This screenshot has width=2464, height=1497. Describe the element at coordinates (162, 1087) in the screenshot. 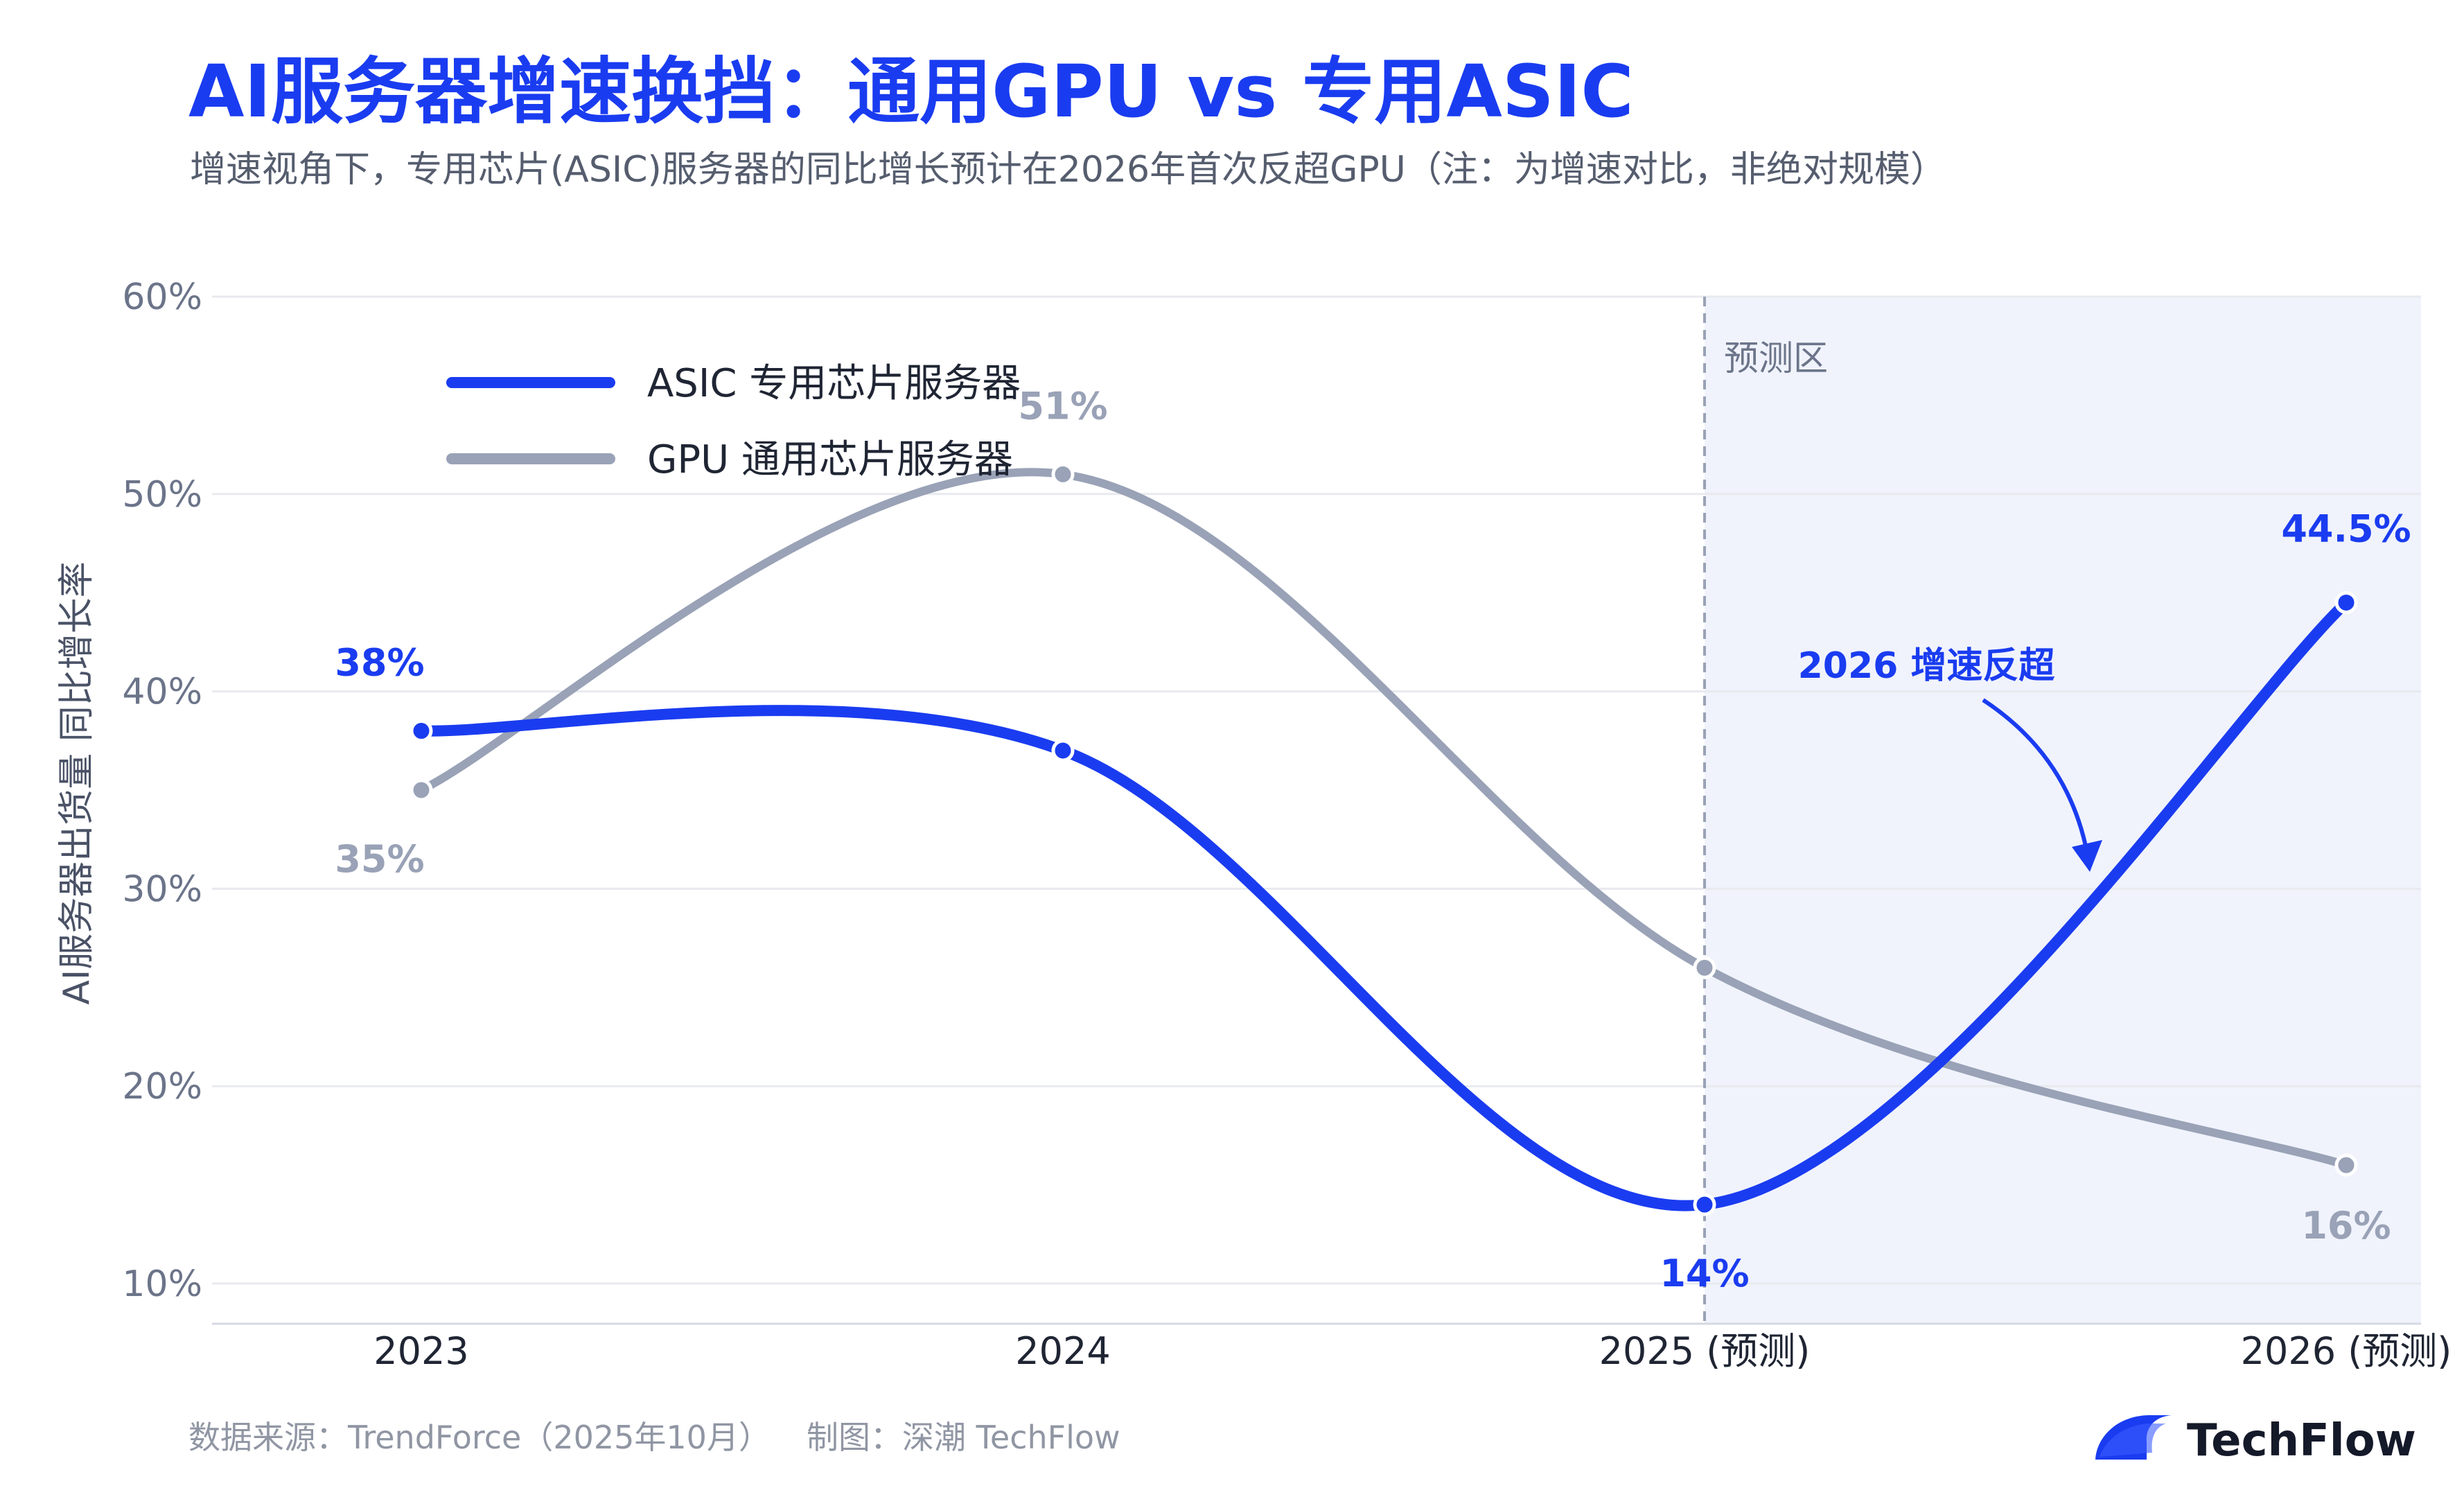

I see `y-tick-label: 20%` at that location.